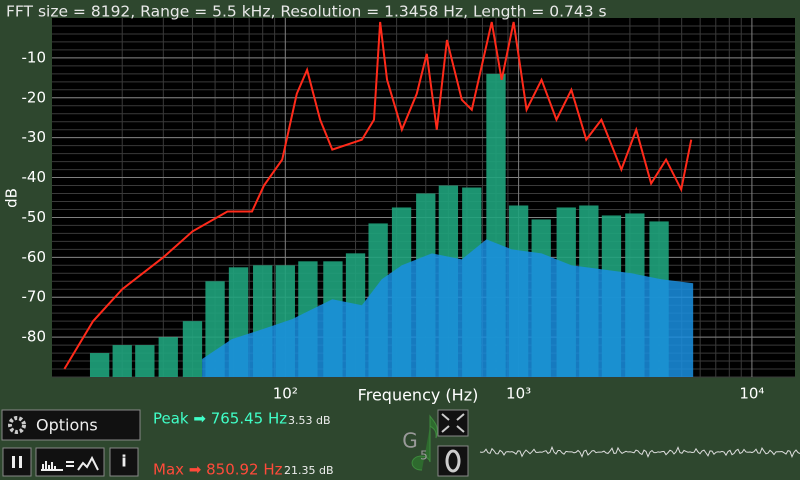 This screenshot has height=480, width=800. I want to click on mode-icon, so click(70, 463).